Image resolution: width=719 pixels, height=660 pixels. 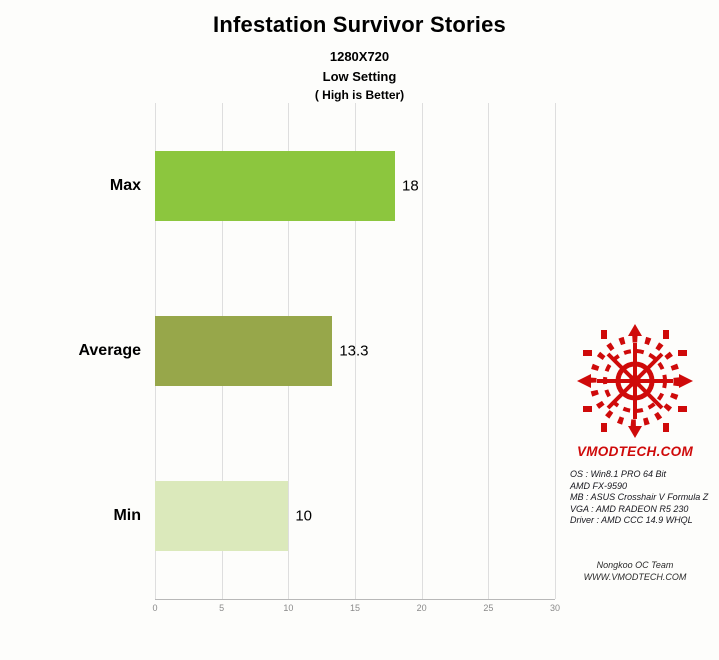 What do you see at coordinates (629, 508) in the screenshot?
I see `spec-line-vga: VGA : AMD RADEON R5 230` at bounding box center [629, 508].